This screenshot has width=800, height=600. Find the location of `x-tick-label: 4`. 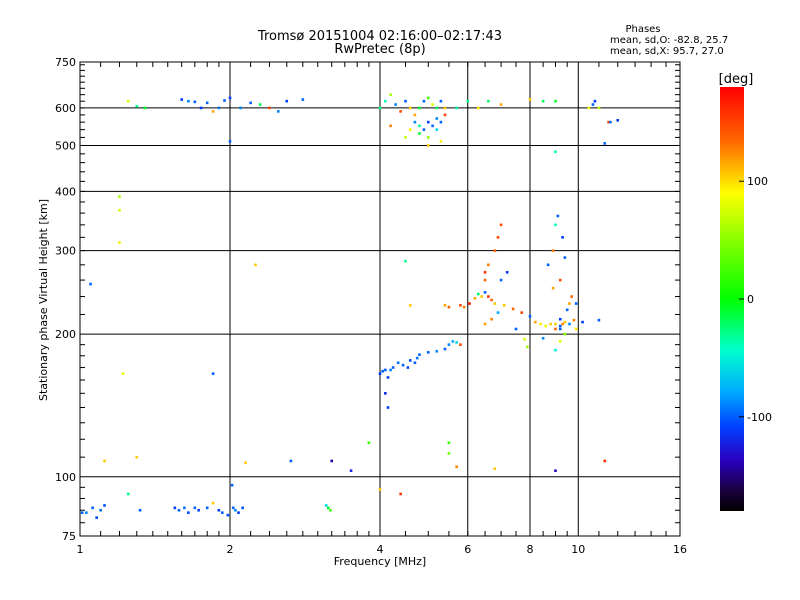

x-tick-label: 4 is located at coordinates (380, 549).